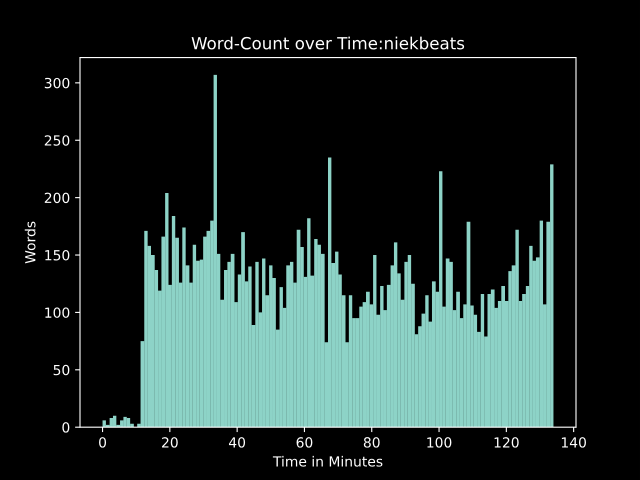 The height and width of the screenshot is (480, 640). Describe the element at coordinates (237, 442) in the screenshot. I see `x-tick-label: 40` at that location.